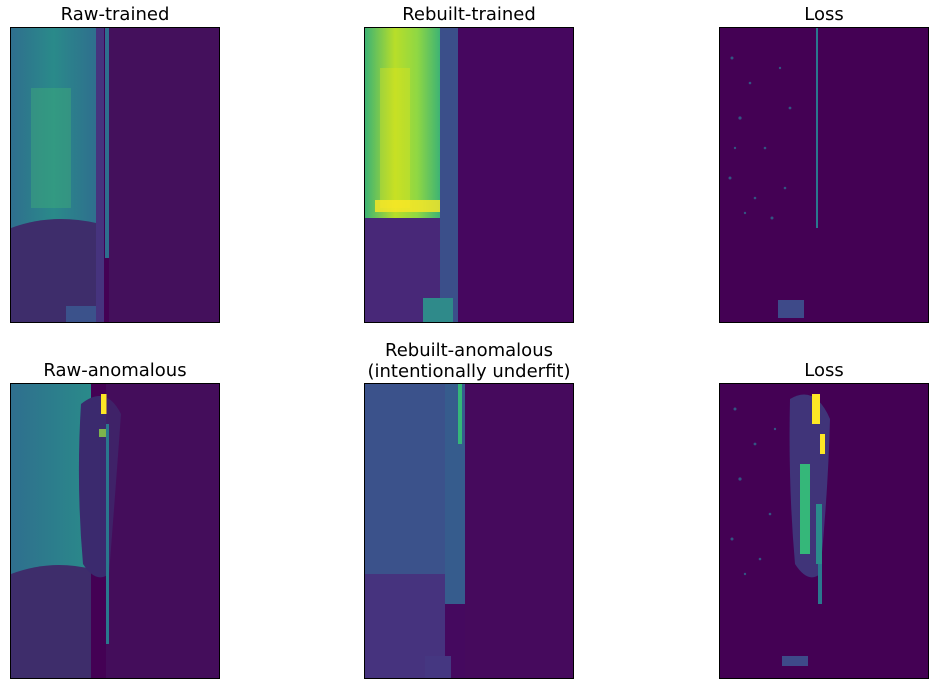  What do you see at coordinates (115, 14) in the screenshot?
I see `panel-title: Raw-trained` at bounding box center [115, 14].